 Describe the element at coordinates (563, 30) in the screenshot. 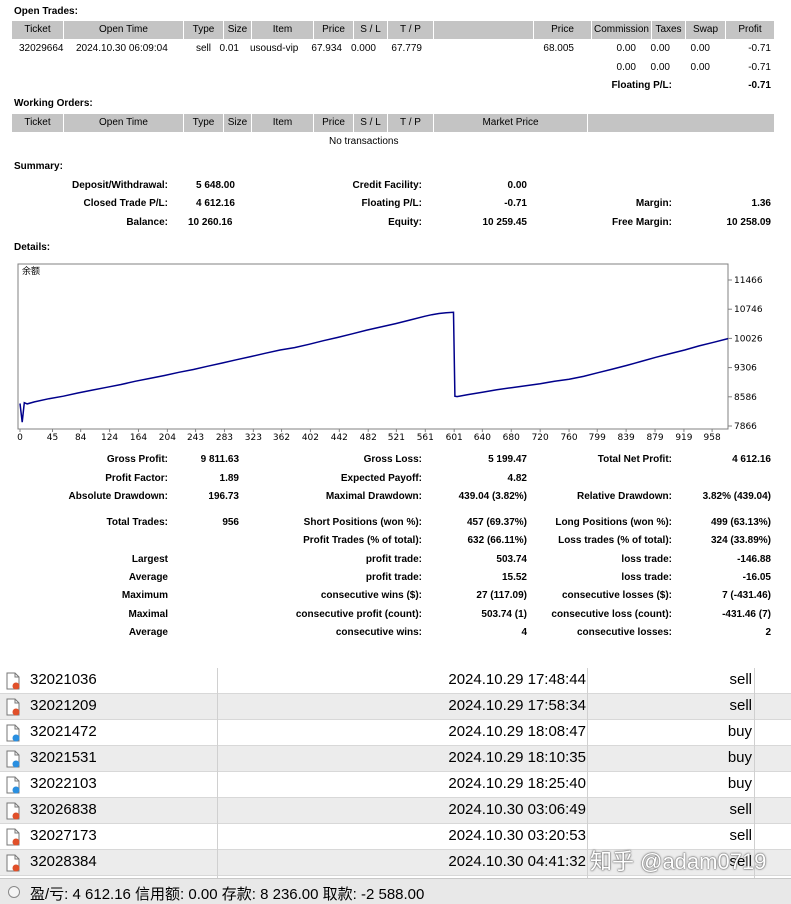

I see `col-cur-price: Price` at that location.